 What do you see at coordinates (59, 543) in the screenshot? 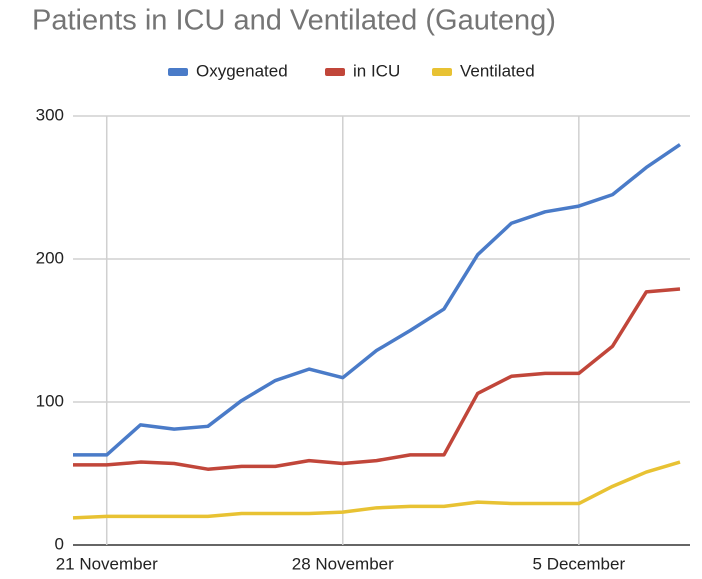
I see `y-tick-label: 0` at bounding box center [59, 543].